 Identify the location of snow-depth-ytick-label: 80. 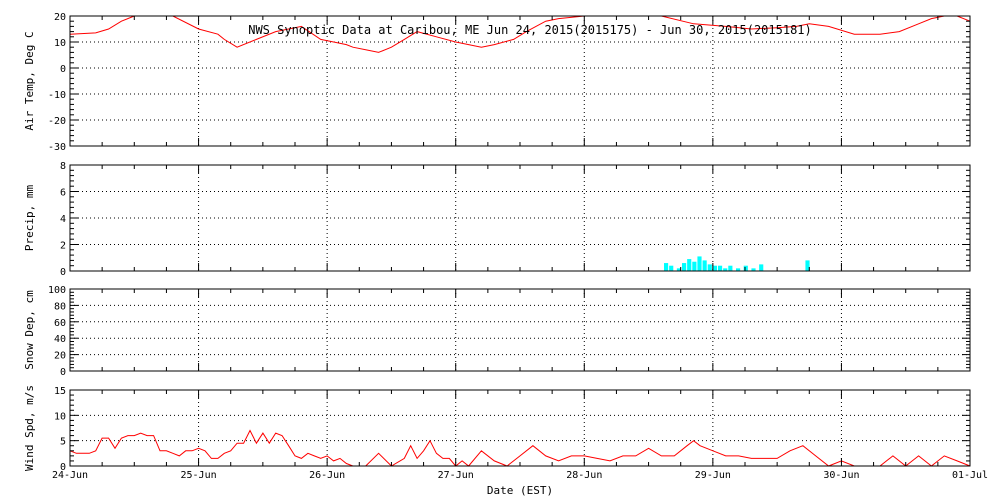
(60, 306).